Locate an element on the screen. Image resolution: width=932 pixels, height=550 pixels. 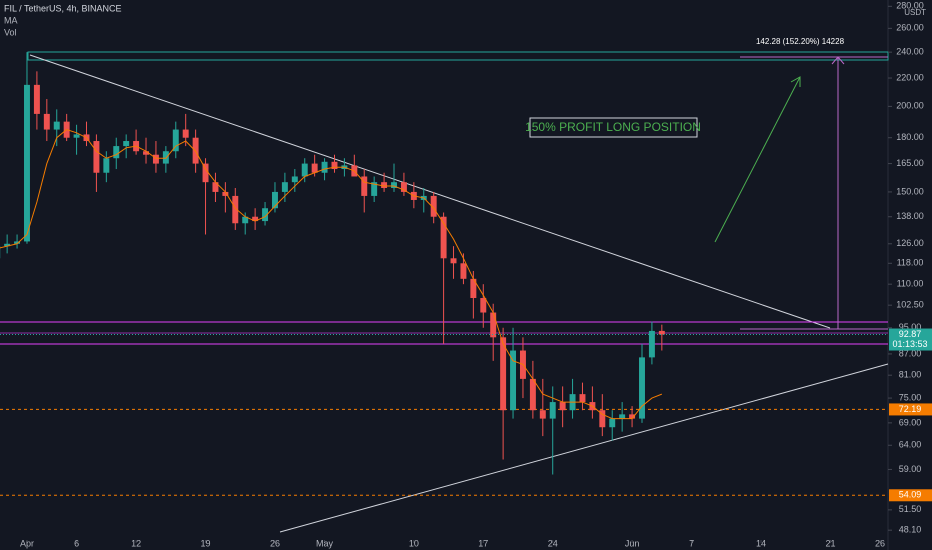
countdown: 01:13:53 is located at coordinates (909, 344).